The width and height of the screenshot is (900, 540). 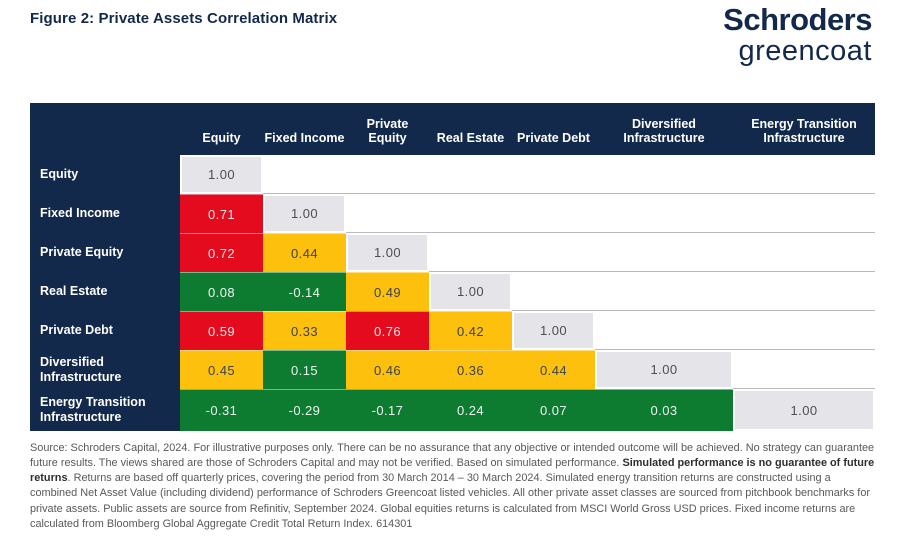 What do you see at coordinates (387, 369) in the screenshot?
I see `matrix-cell-diversified-infrastructure-x-private-equity: 0.46` at bounding box center [387, 369].